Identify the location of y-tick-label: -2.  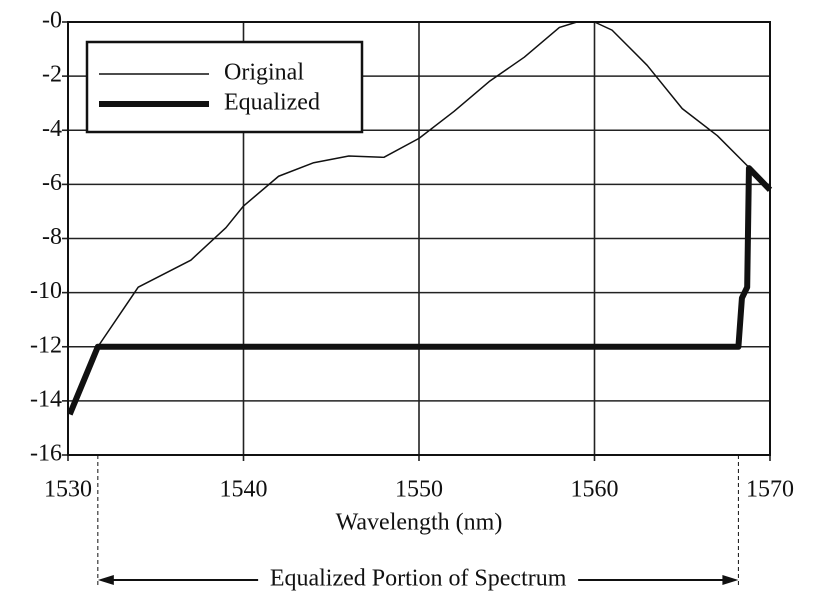
(52, 75).